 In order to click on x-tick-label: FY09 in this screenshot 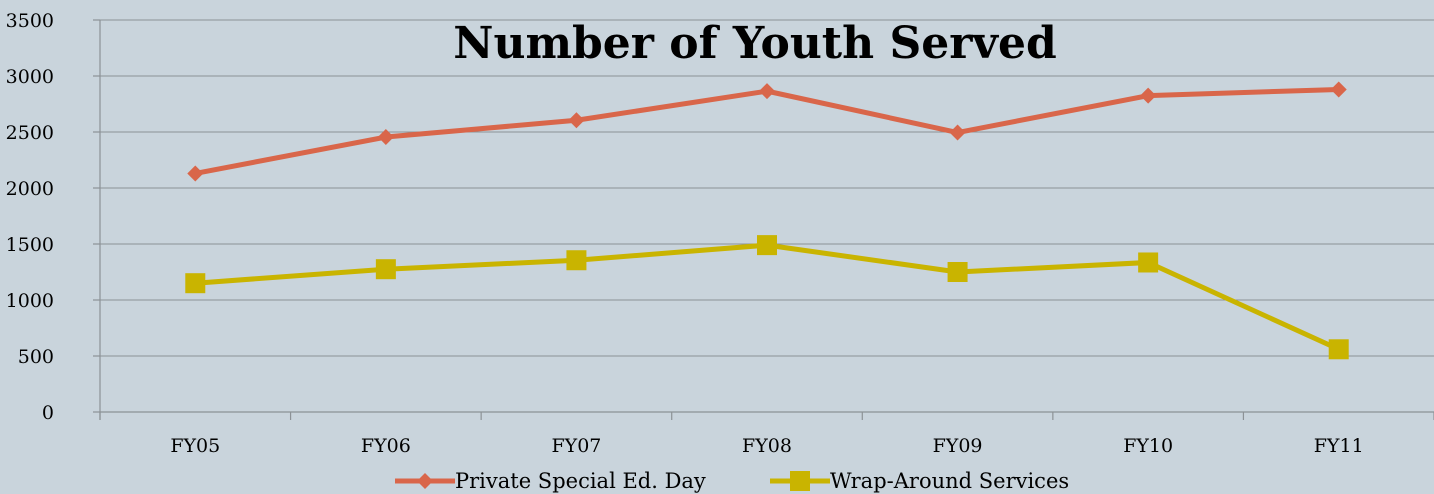, I will do `click(958, 446)`.